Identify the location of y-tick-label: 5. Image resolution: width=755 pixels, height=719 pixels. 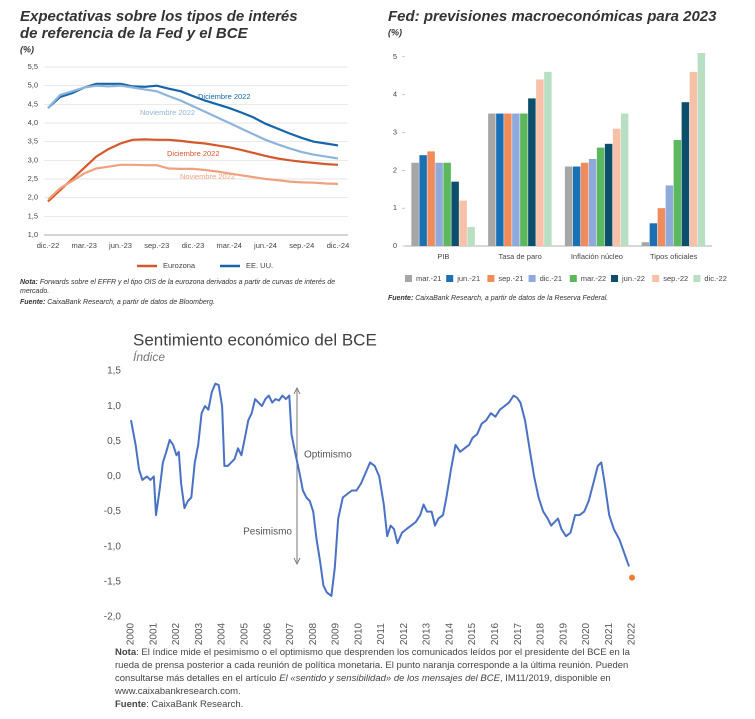
(395, 56).